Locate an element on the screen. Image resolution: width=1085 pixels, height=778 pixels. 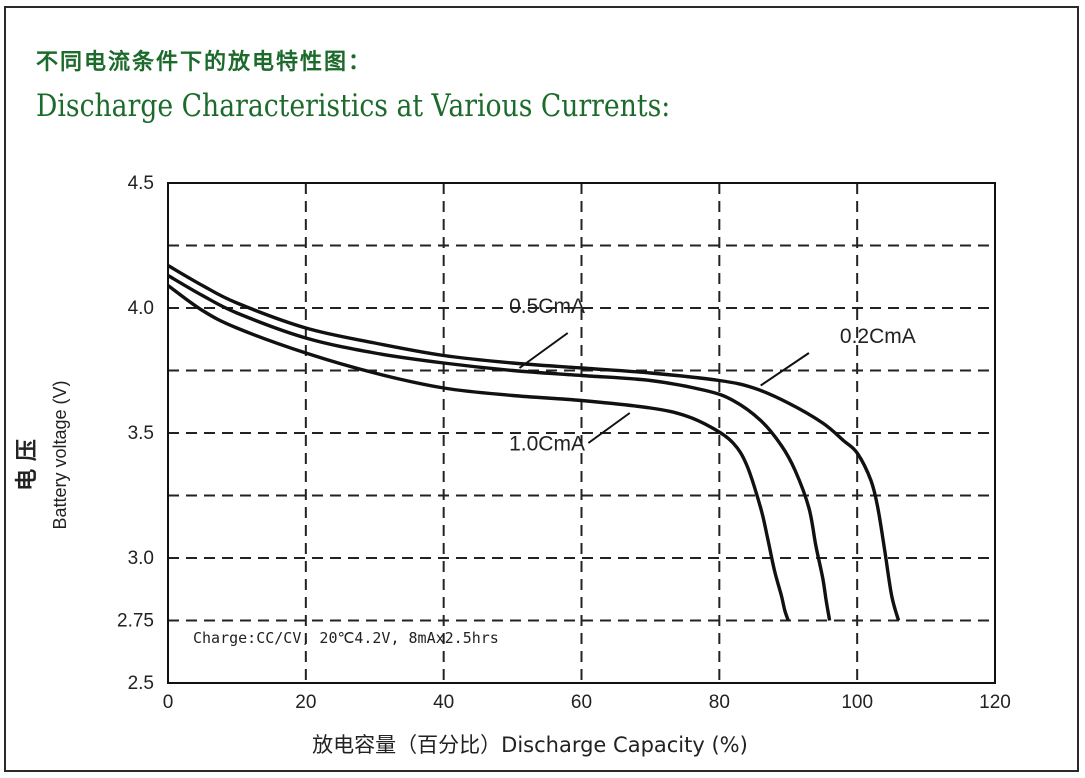
x-axis-label: 放电容量（百分比）Discharge Capacity (%) is located at coordinates (530, 745).